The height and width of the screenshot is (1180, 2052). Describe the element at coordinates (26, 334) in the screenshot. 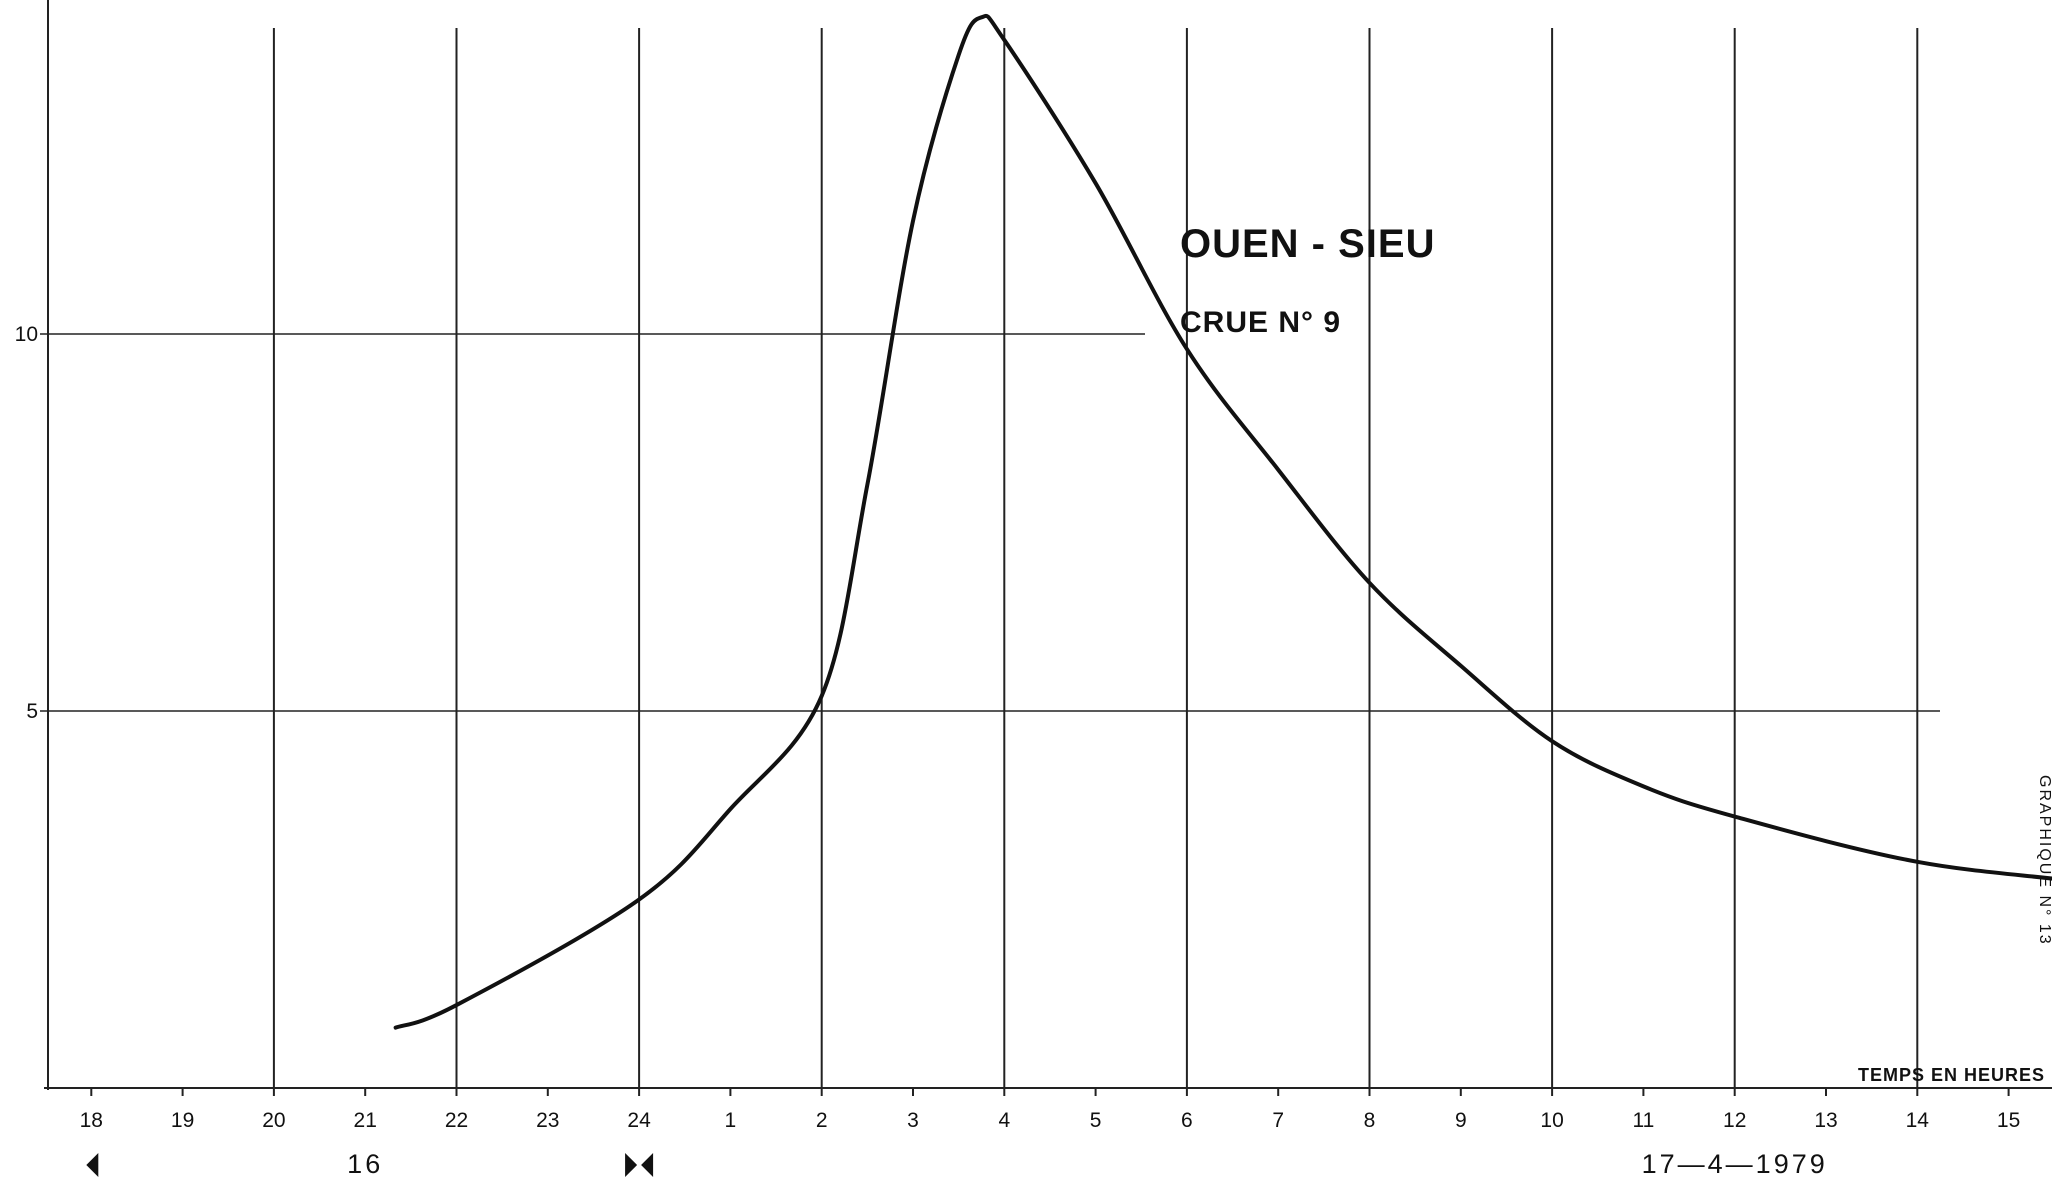

I see `y-tick-label: 10` at that location.